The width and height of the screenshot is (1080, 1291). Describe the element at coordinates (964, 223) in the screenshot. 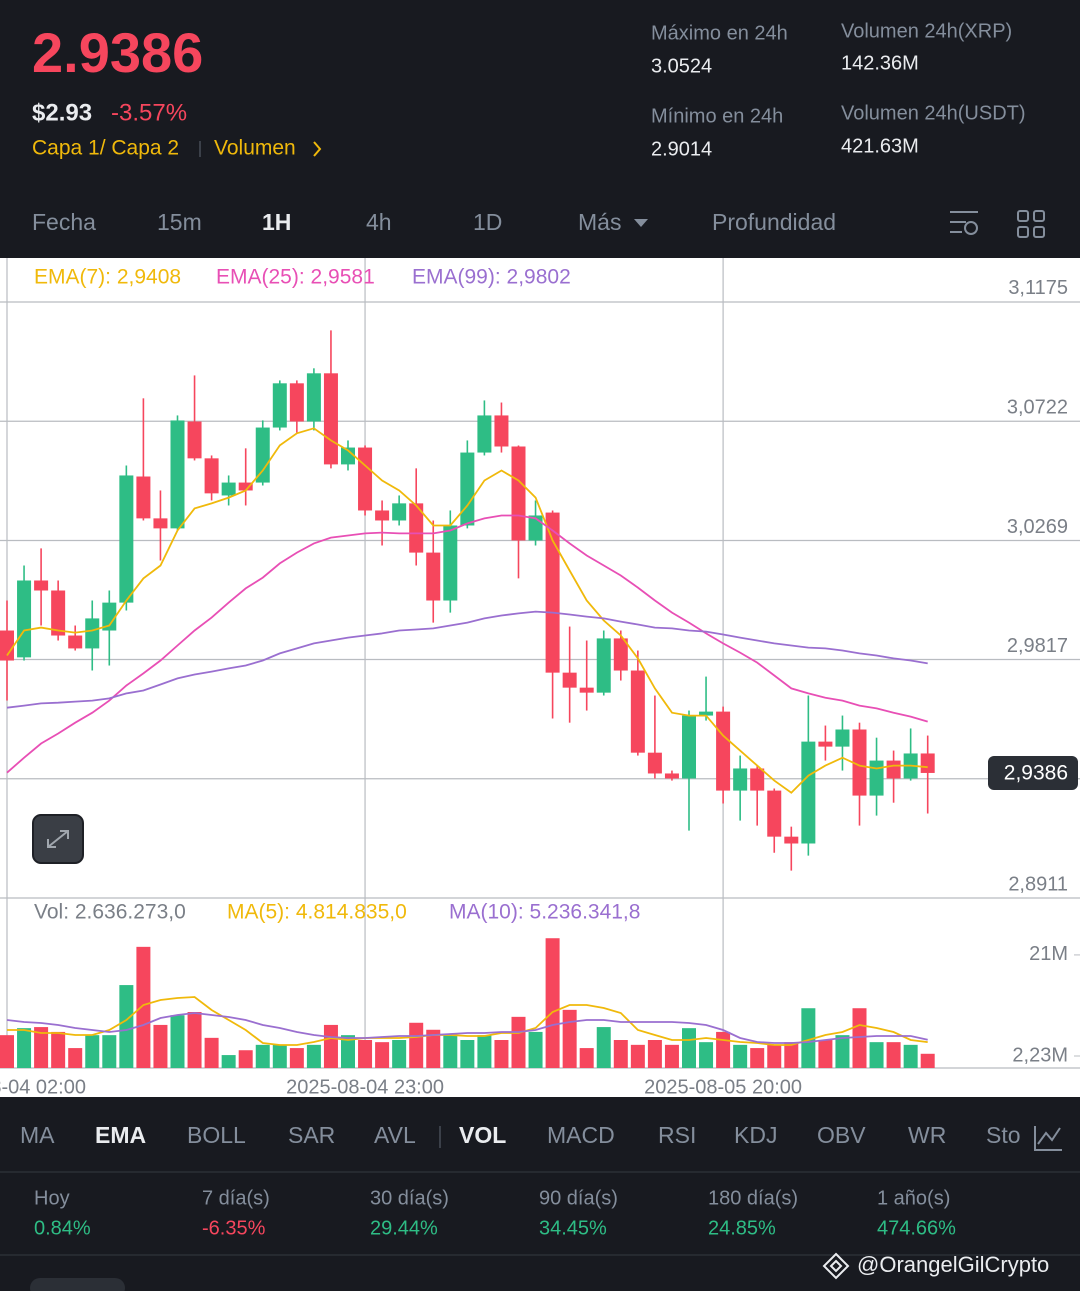

I see `settings-icon` at that location.